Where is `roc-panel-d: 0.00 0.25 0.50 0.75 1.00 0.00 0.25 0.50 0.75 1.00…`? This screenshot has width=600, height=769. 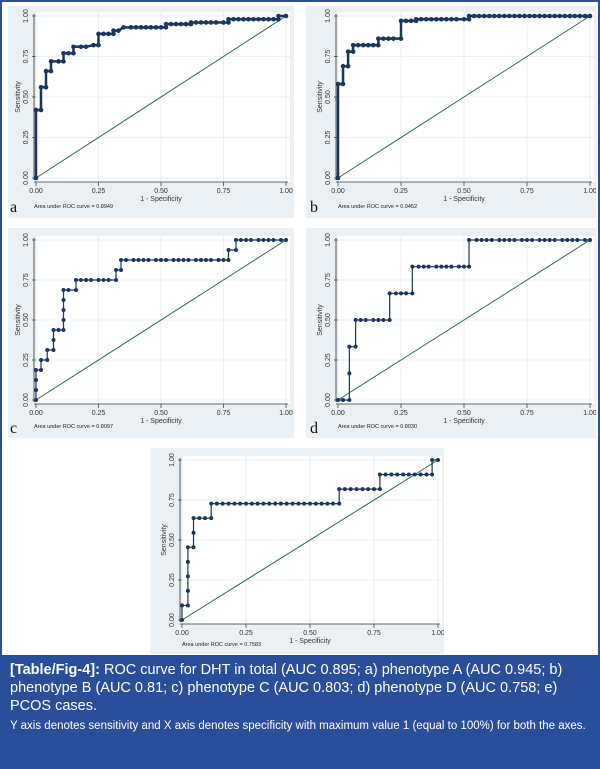
roc-panel-d: 0.00 0.25 0.50 0.75 1.00 0.00 0.25 0.50 0.75 1.00… is located at coordinates (451, 333).